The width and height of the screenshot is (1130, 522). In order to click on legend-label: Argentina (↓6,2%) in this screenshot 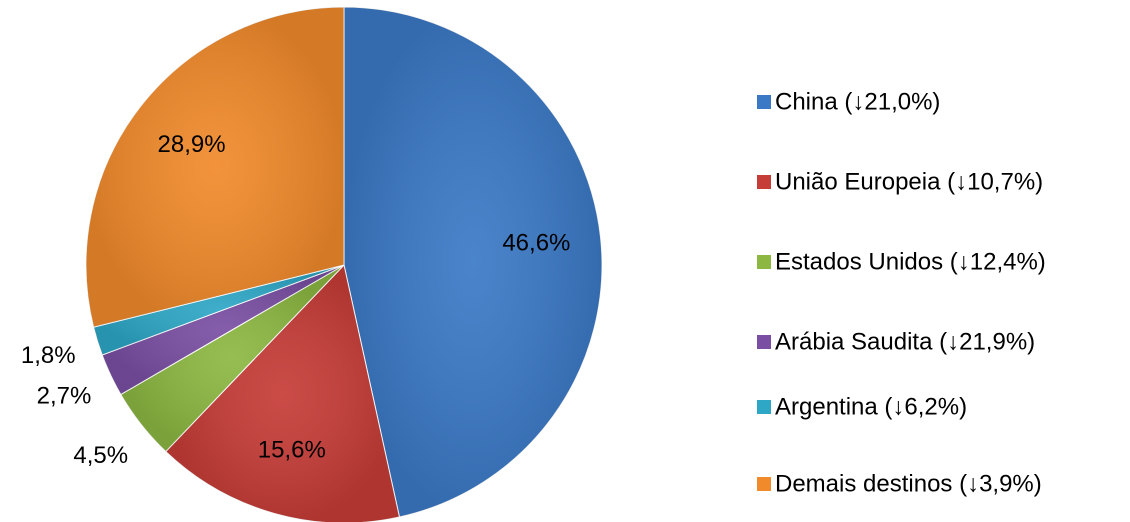, I will do `click(871, 406)`.